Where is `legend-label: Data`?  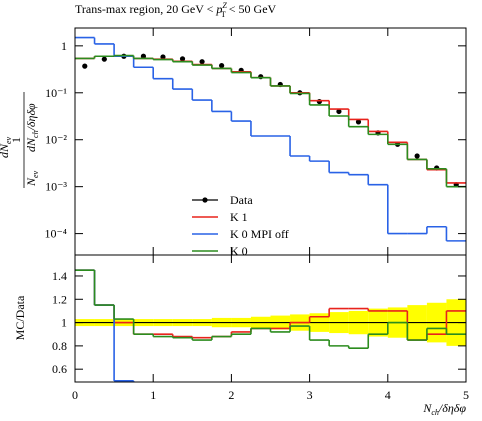 legend-label: Data is located at coordinates (241, 200).